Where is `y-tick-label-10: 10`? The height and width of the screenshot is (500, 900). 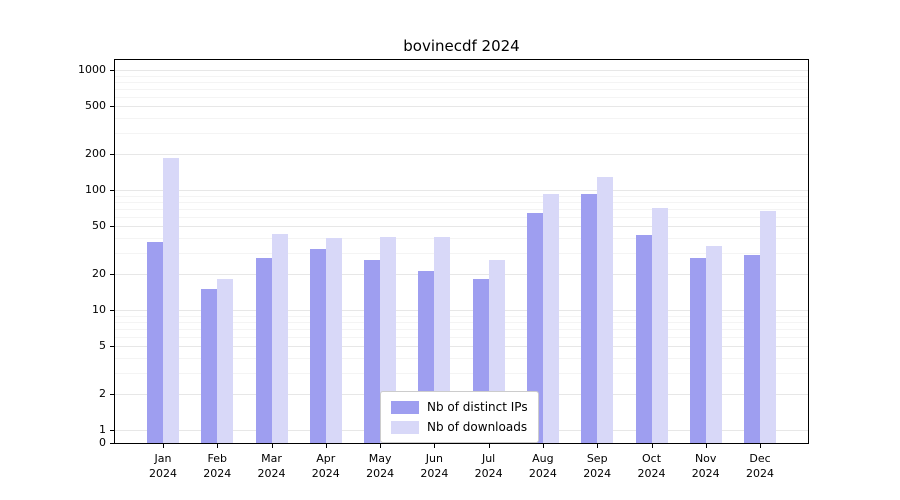 y-tick-label-10: 10 is located at coordinates (99, 309).